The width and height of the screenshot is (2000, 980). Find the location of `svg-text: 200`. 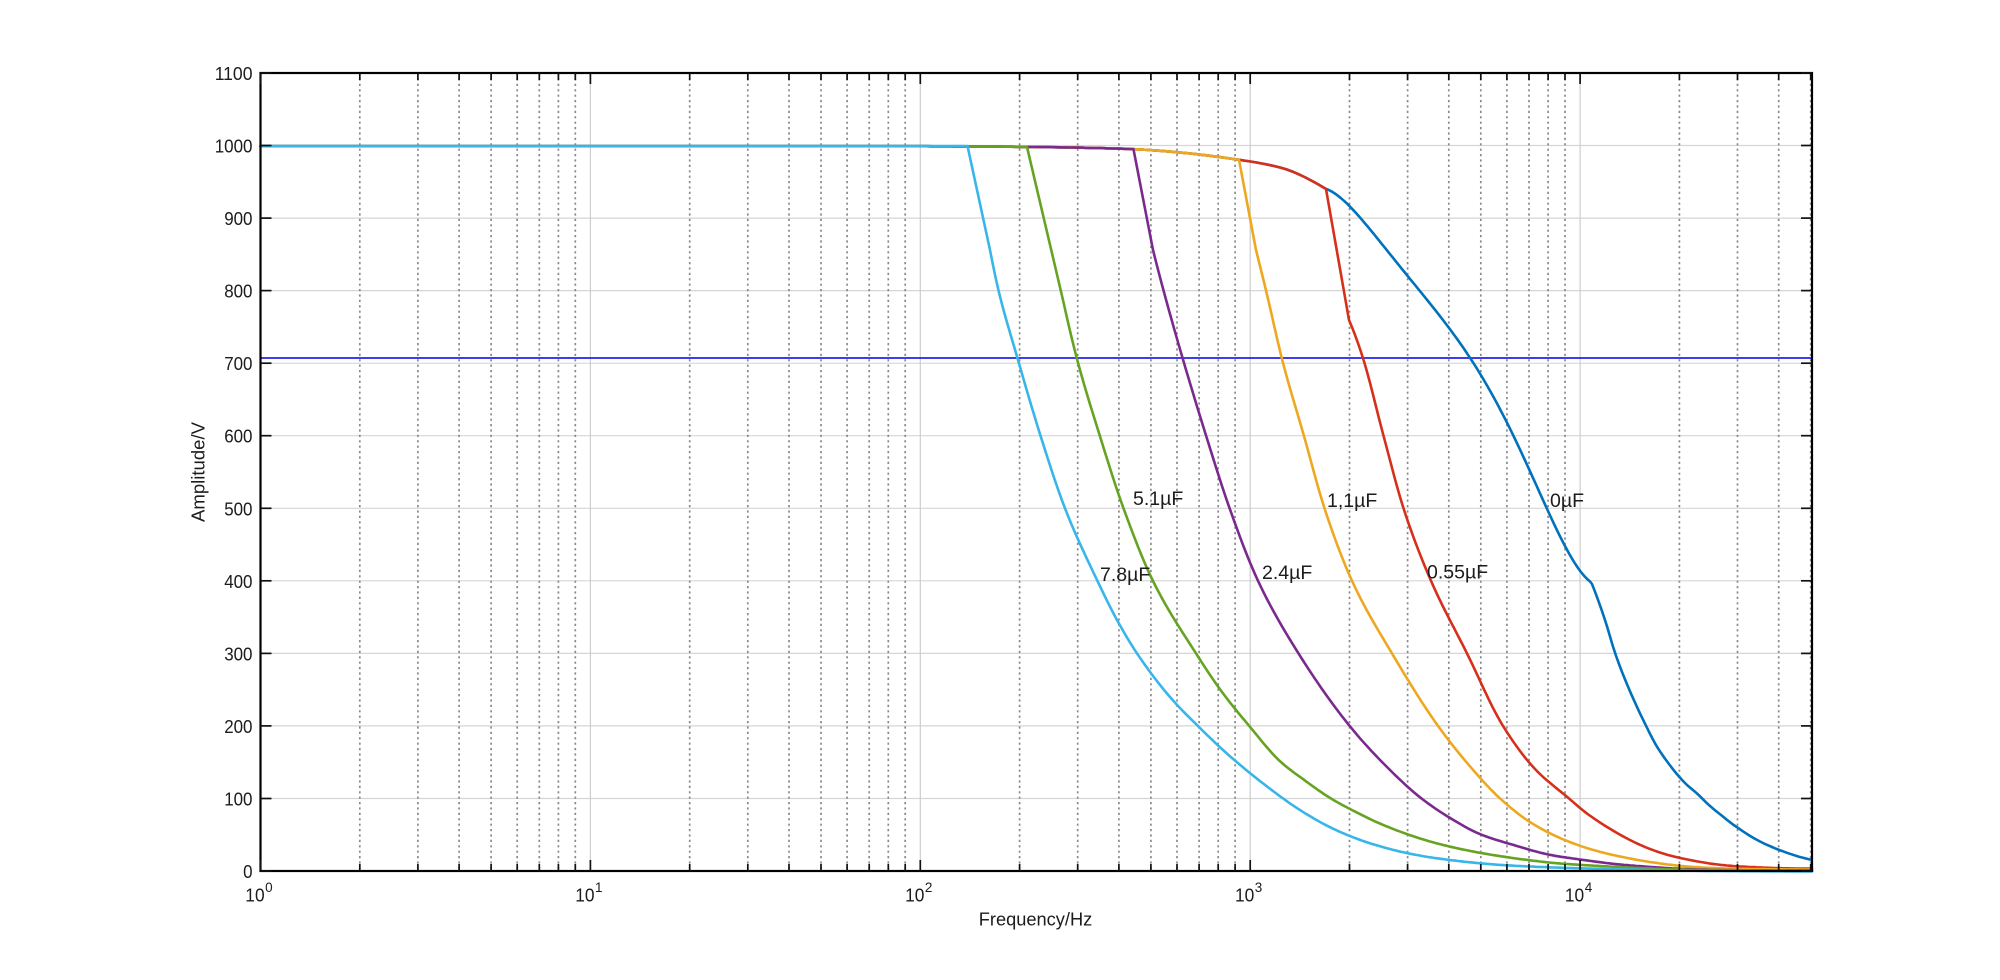

svg-text: 200 is located at coordinates (238, 727).